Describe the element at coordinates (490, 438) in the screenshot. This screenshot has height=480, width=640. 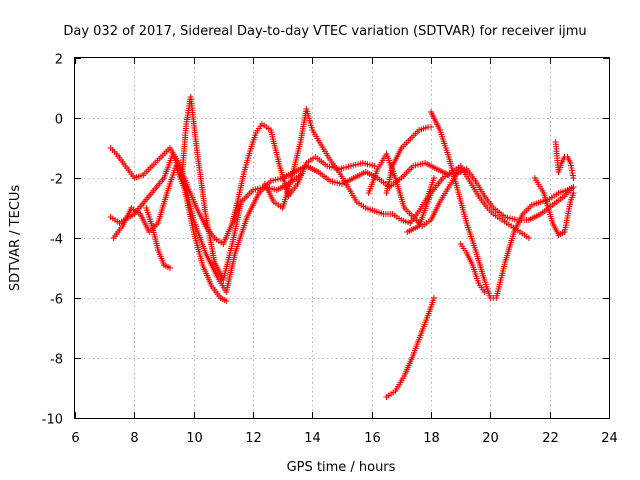
I see `x-tick-label: 20` at that location.